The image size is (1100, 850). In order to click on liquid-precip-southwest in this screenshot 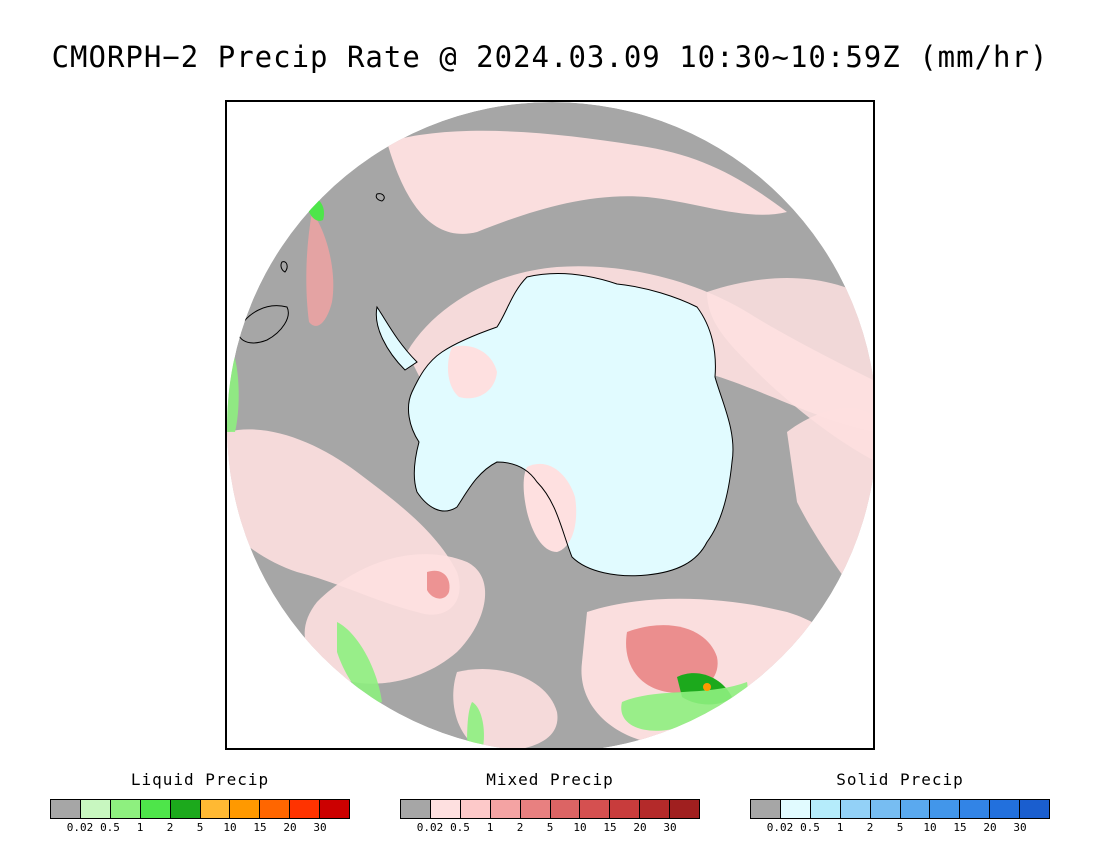, I will do `click(359, 662)`.